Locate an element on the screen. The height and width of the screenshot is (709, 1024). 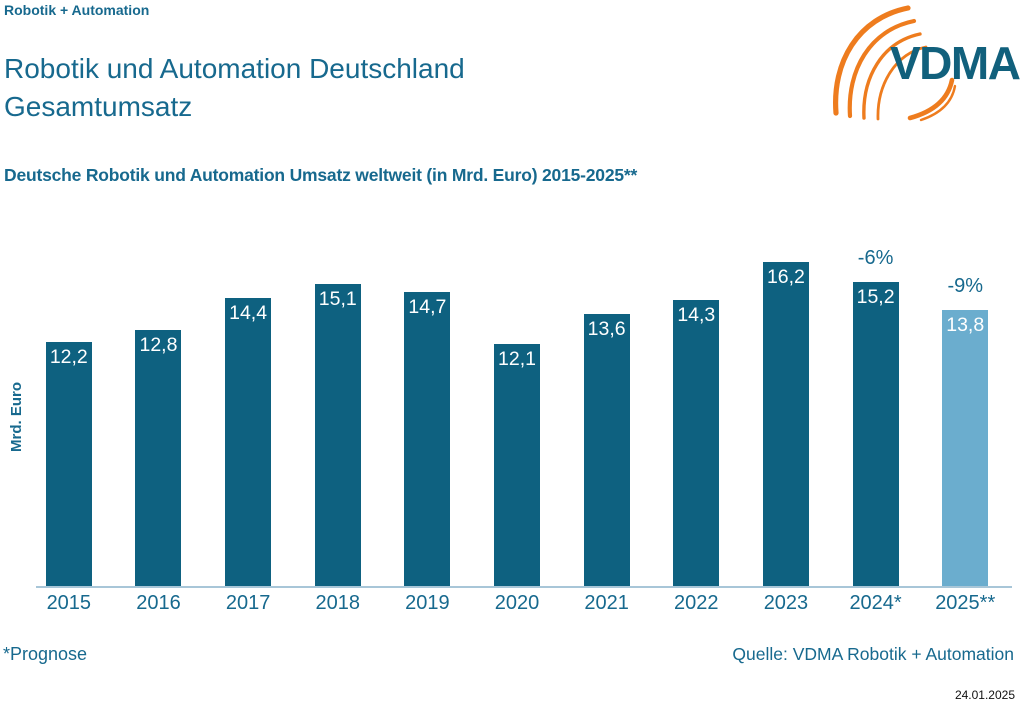
bar-group-2019: 14,7 is located at coordinates (428, 408).